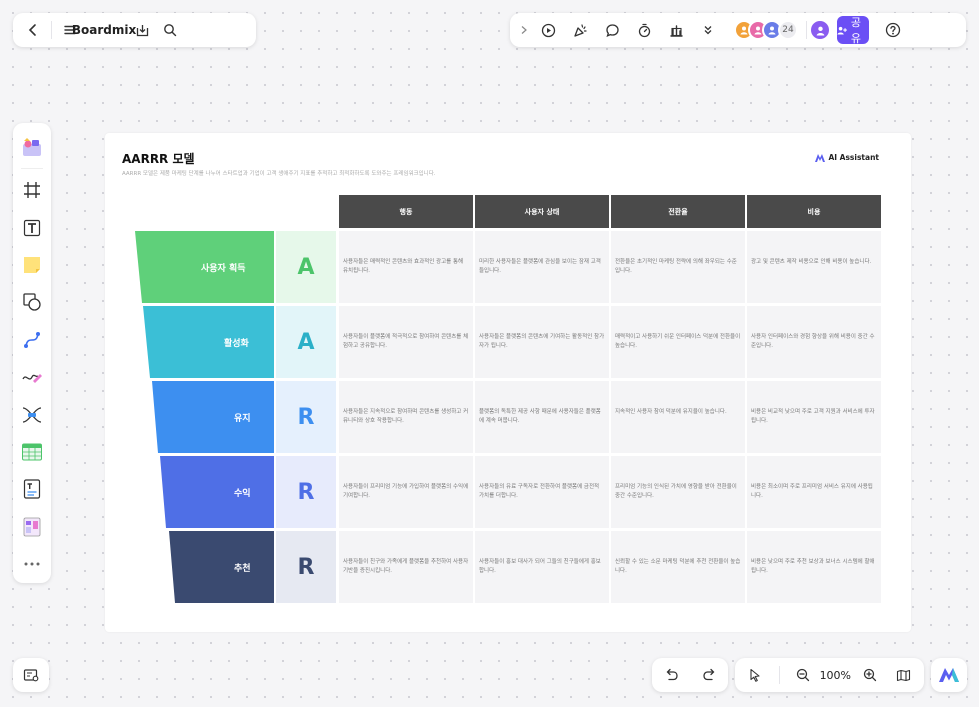 Image resolution: width=979 pixels, height=707 pixels. I want to click on undo-icon, so click(671, 675).